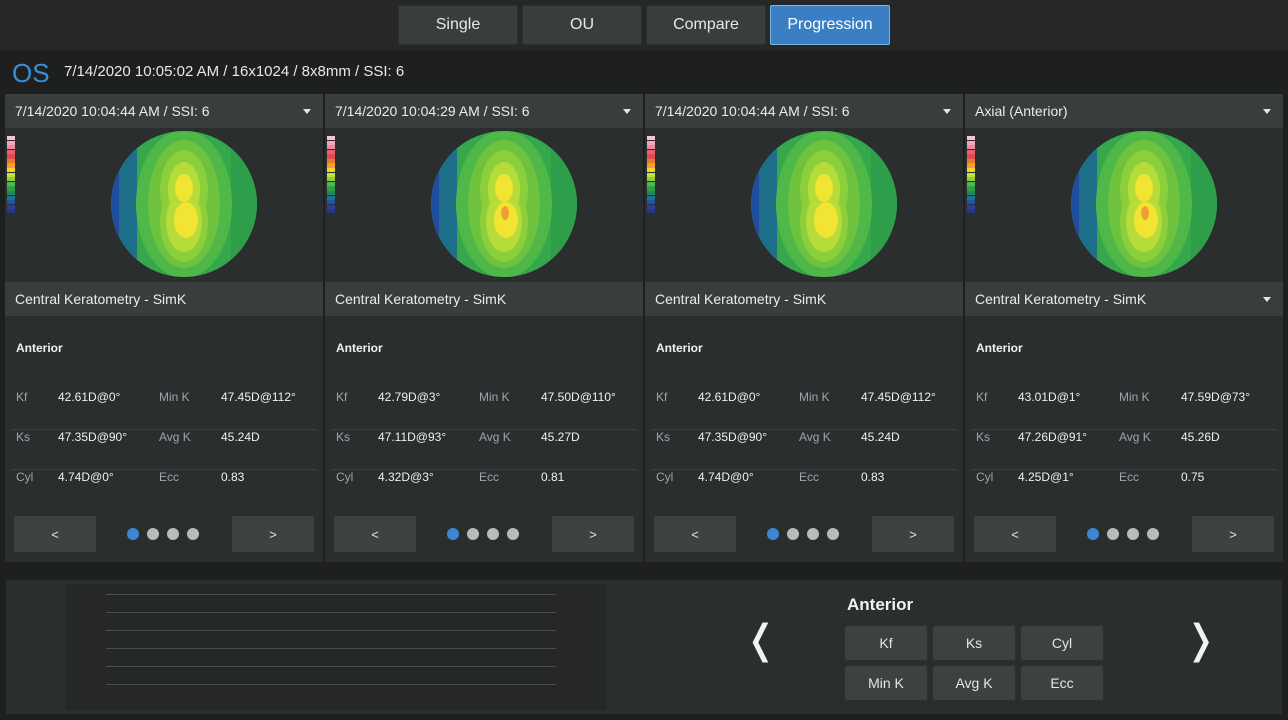 The height and width of the screenshot is (720, 1288). I want to click on metric-row: Kf 42.61D@0° Min K 47.45D@112°, so click(804, 410).